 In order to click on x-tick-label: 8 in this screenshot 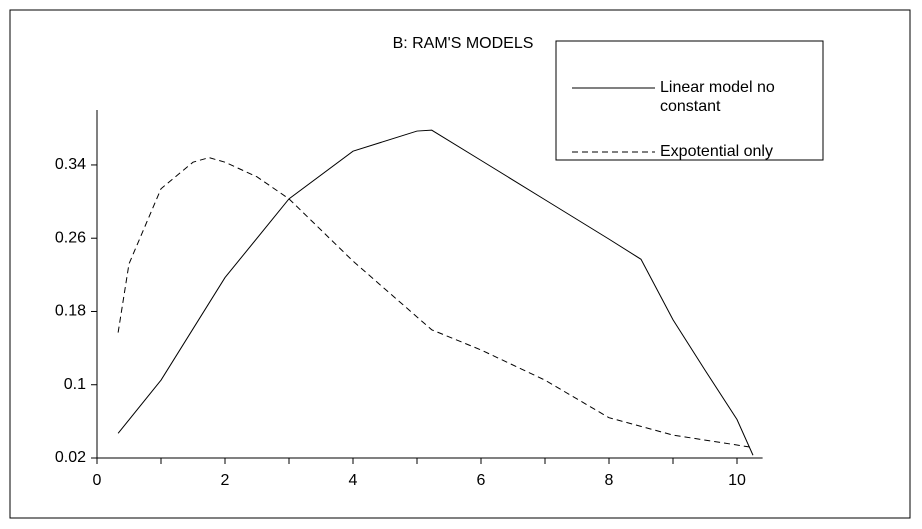, I will do `click(609, 480)`.